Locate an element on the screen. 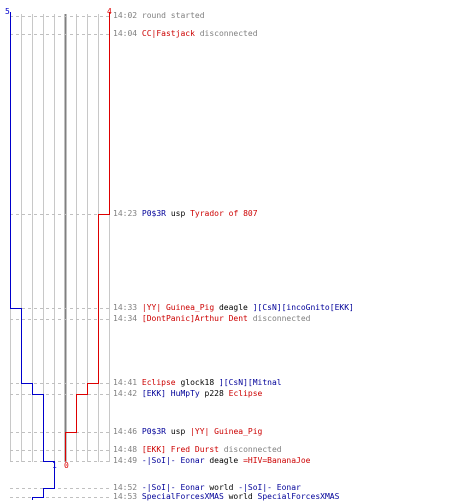  event-text: ][CsN][Mitnal is located at coordinates (250, 382).